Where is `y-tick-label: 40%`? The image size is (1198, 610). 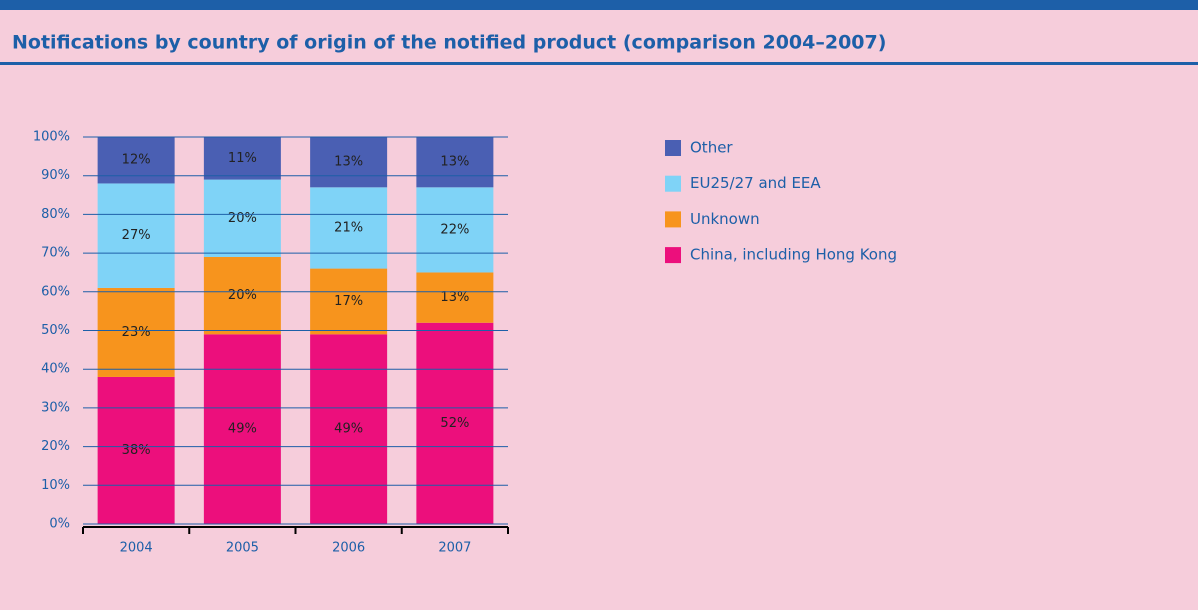
y-tick-label: 40% is located at coordinates (55, 369).